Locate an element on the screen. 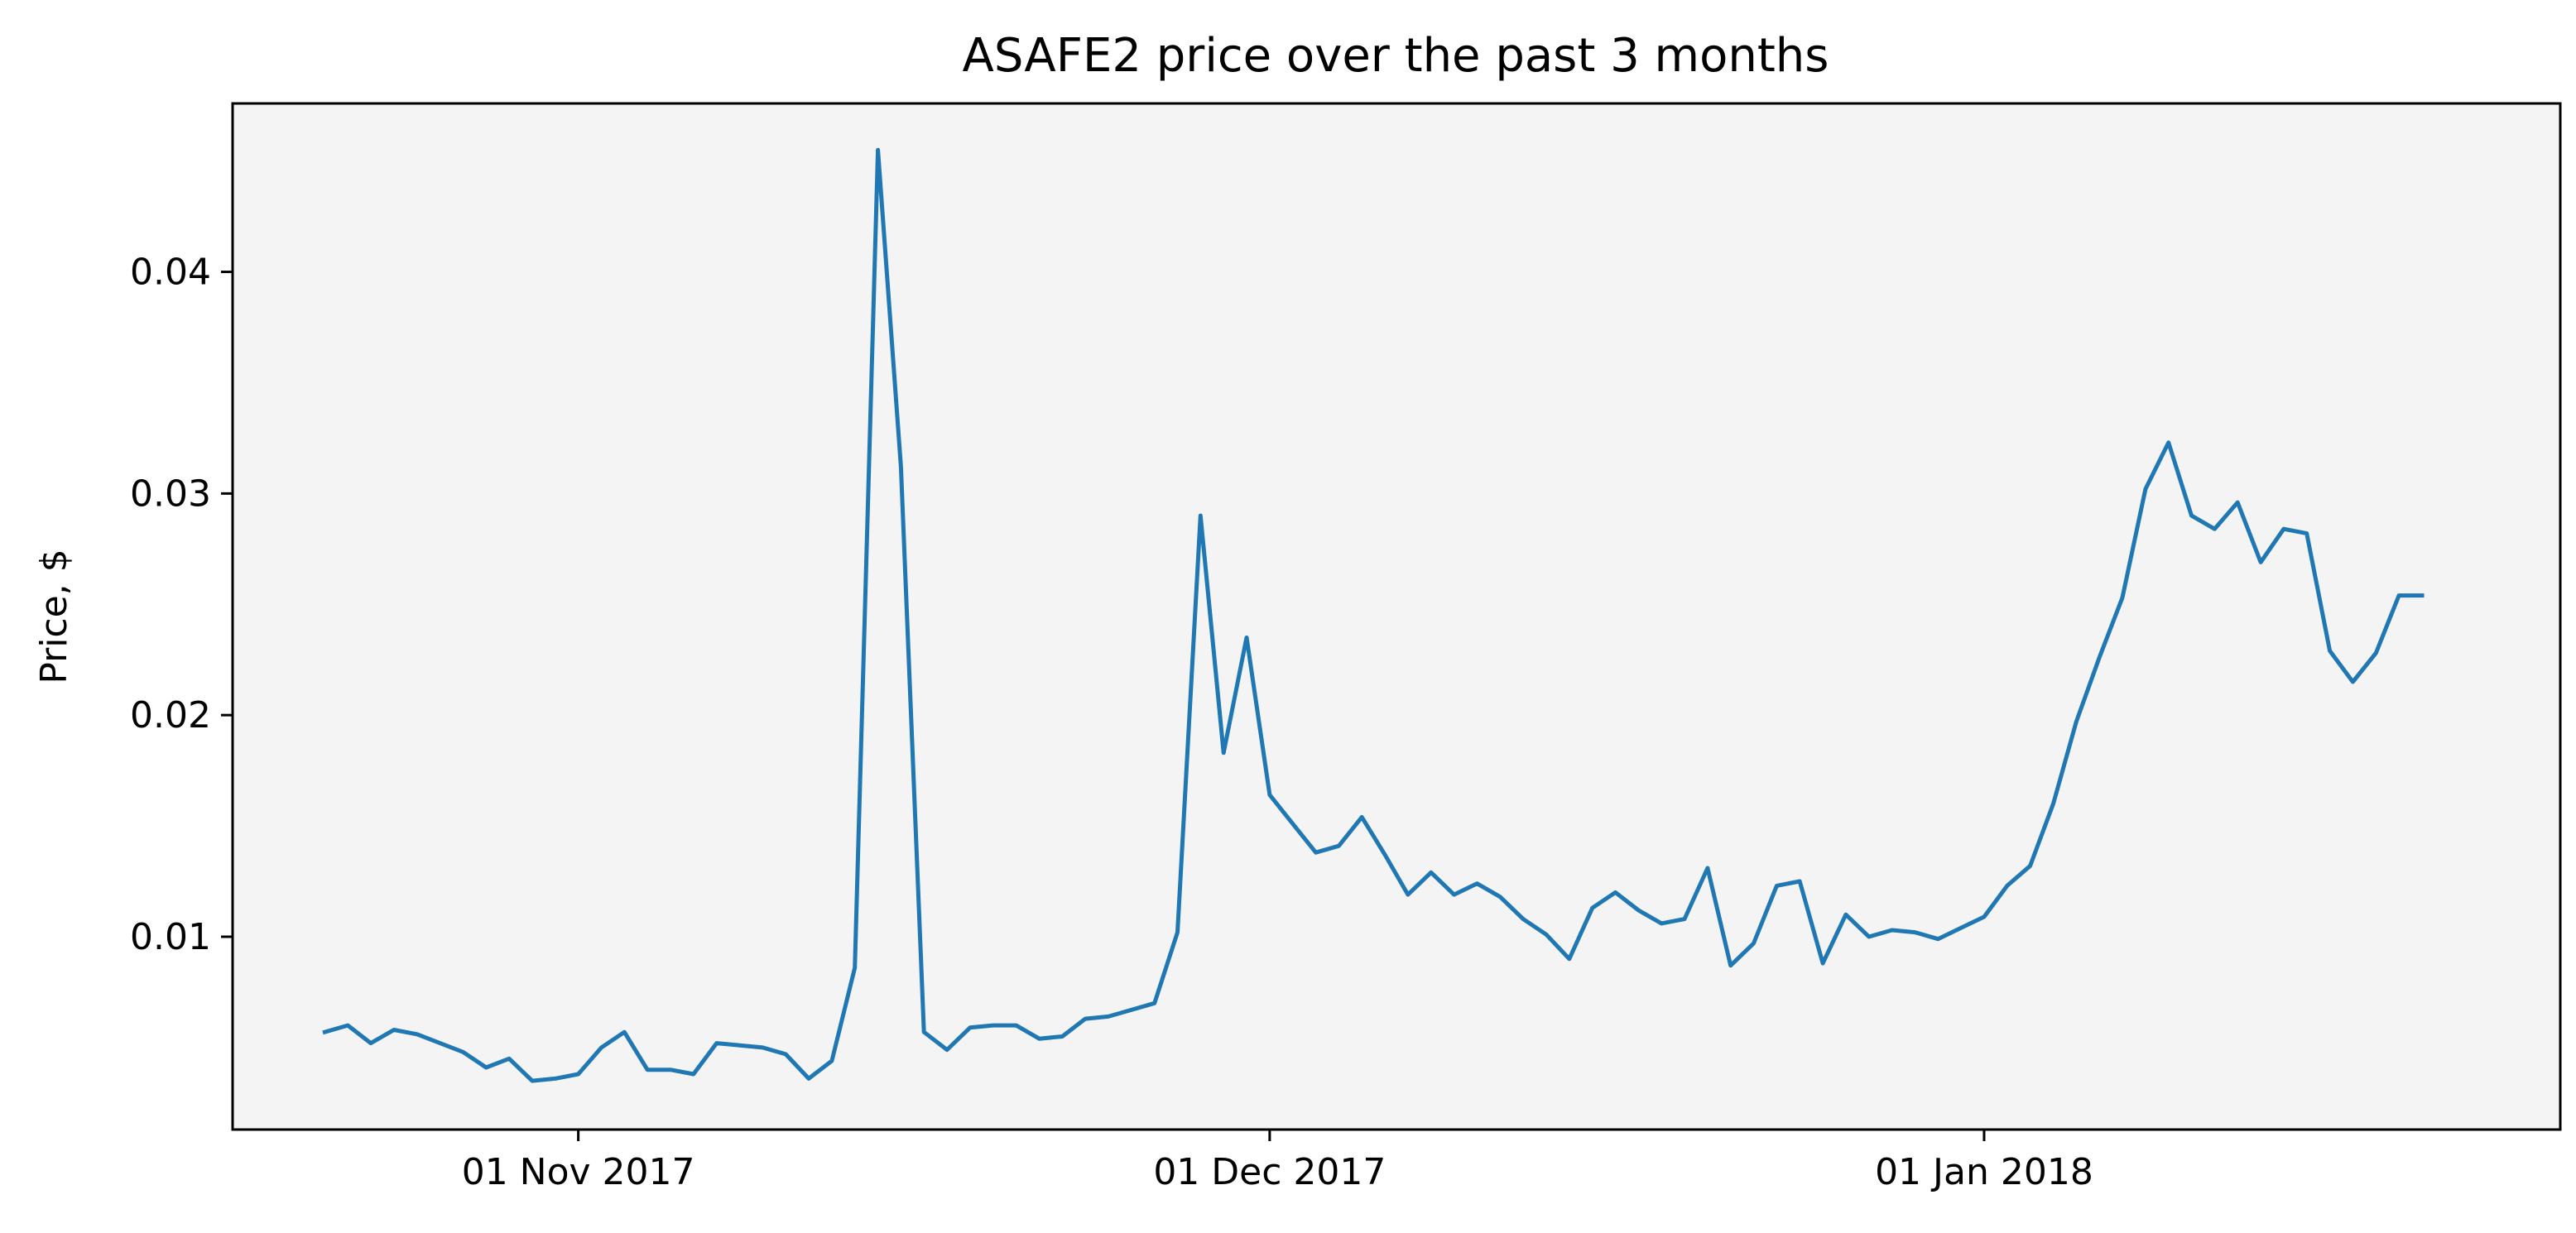 The height and width of the screenshot is (1233, 2576). x-tick-label: 01 Jan 2018 is located at coordinates (1984, 1172).